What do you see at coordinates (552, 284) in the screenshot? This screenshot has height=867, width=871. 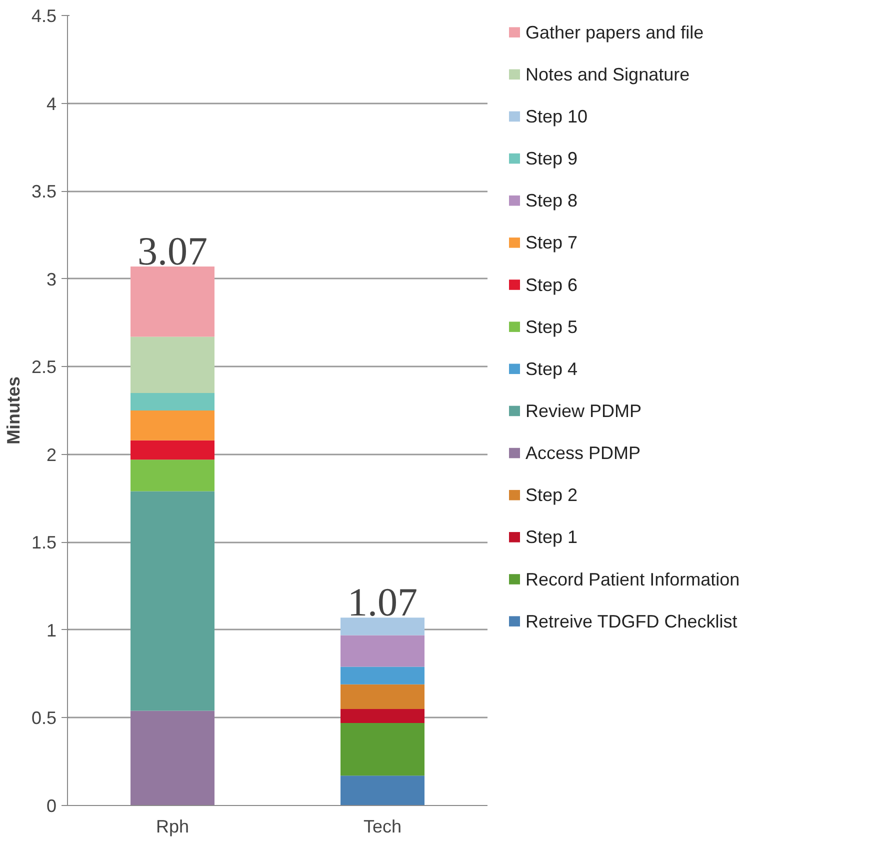 I see `legend-label: Step 6` at bounding box center [552, 284].